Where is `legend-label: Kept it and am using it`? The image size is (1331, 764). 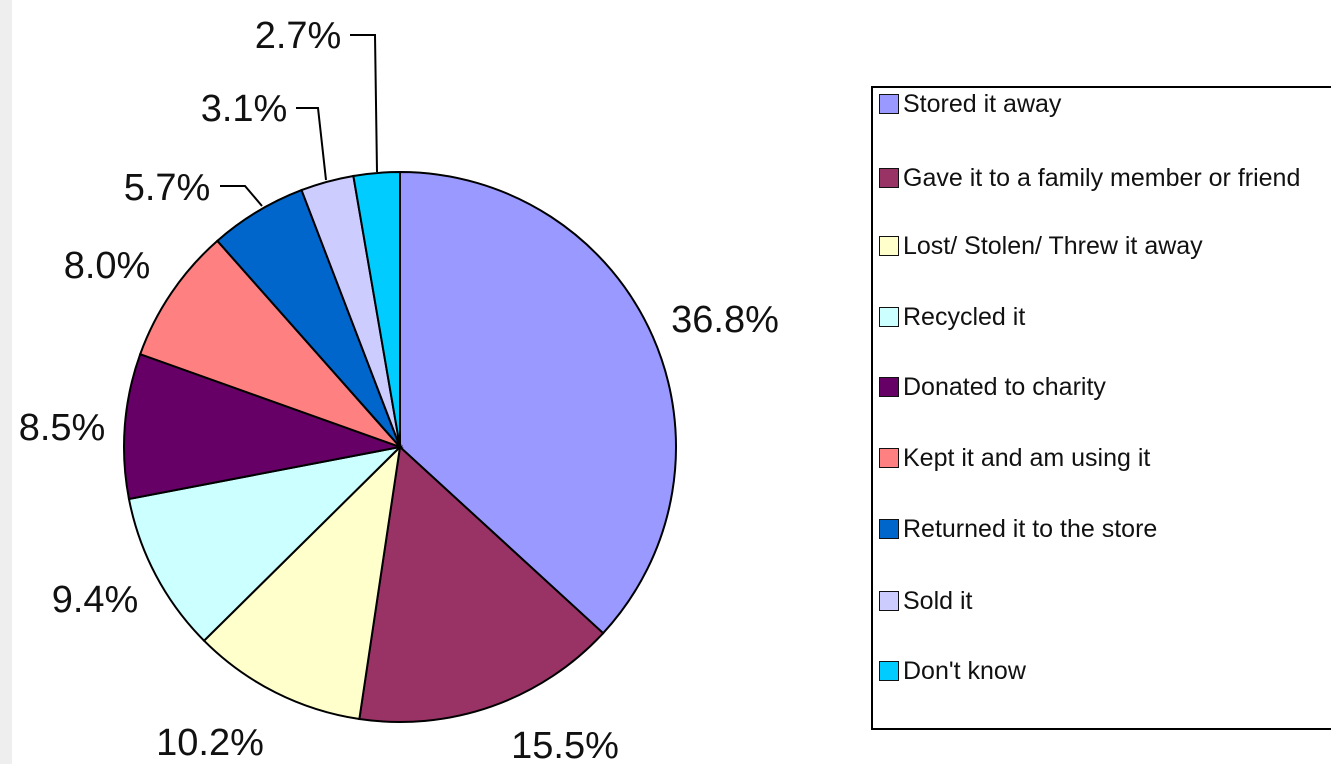 legend-label: Kept it and am using it is located at coordinates (1027, 458).